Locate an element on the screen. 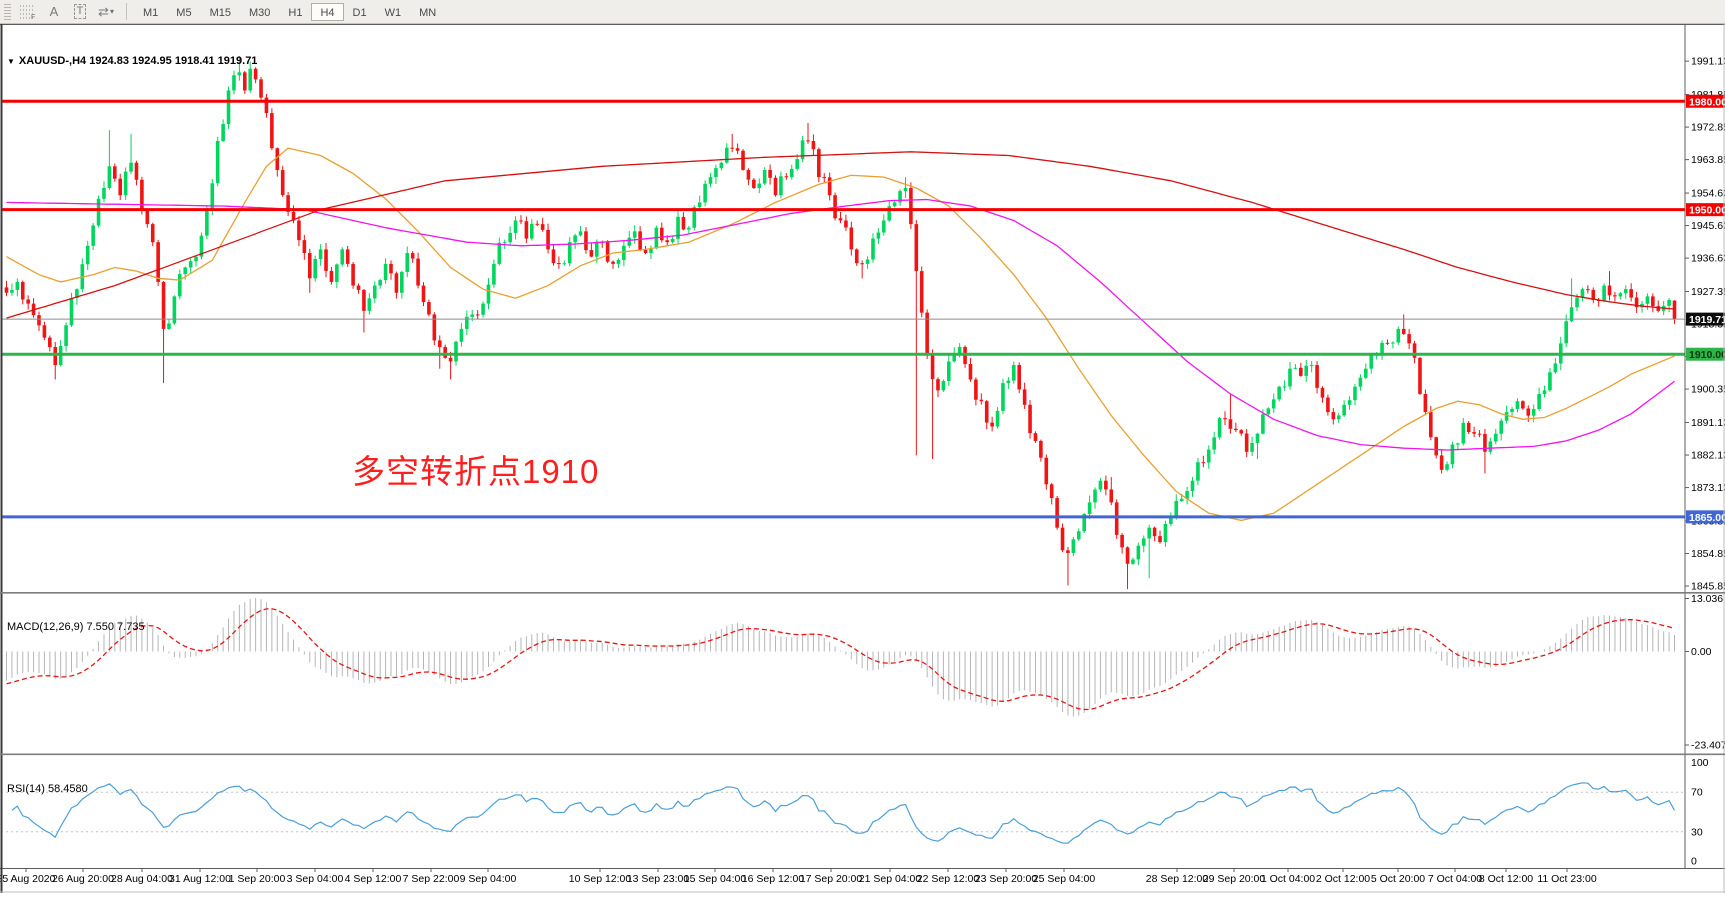 The height and width of the screenshot is (898, 1725). chevron-down-icon: ▾ is located at coordinates (112, 11).